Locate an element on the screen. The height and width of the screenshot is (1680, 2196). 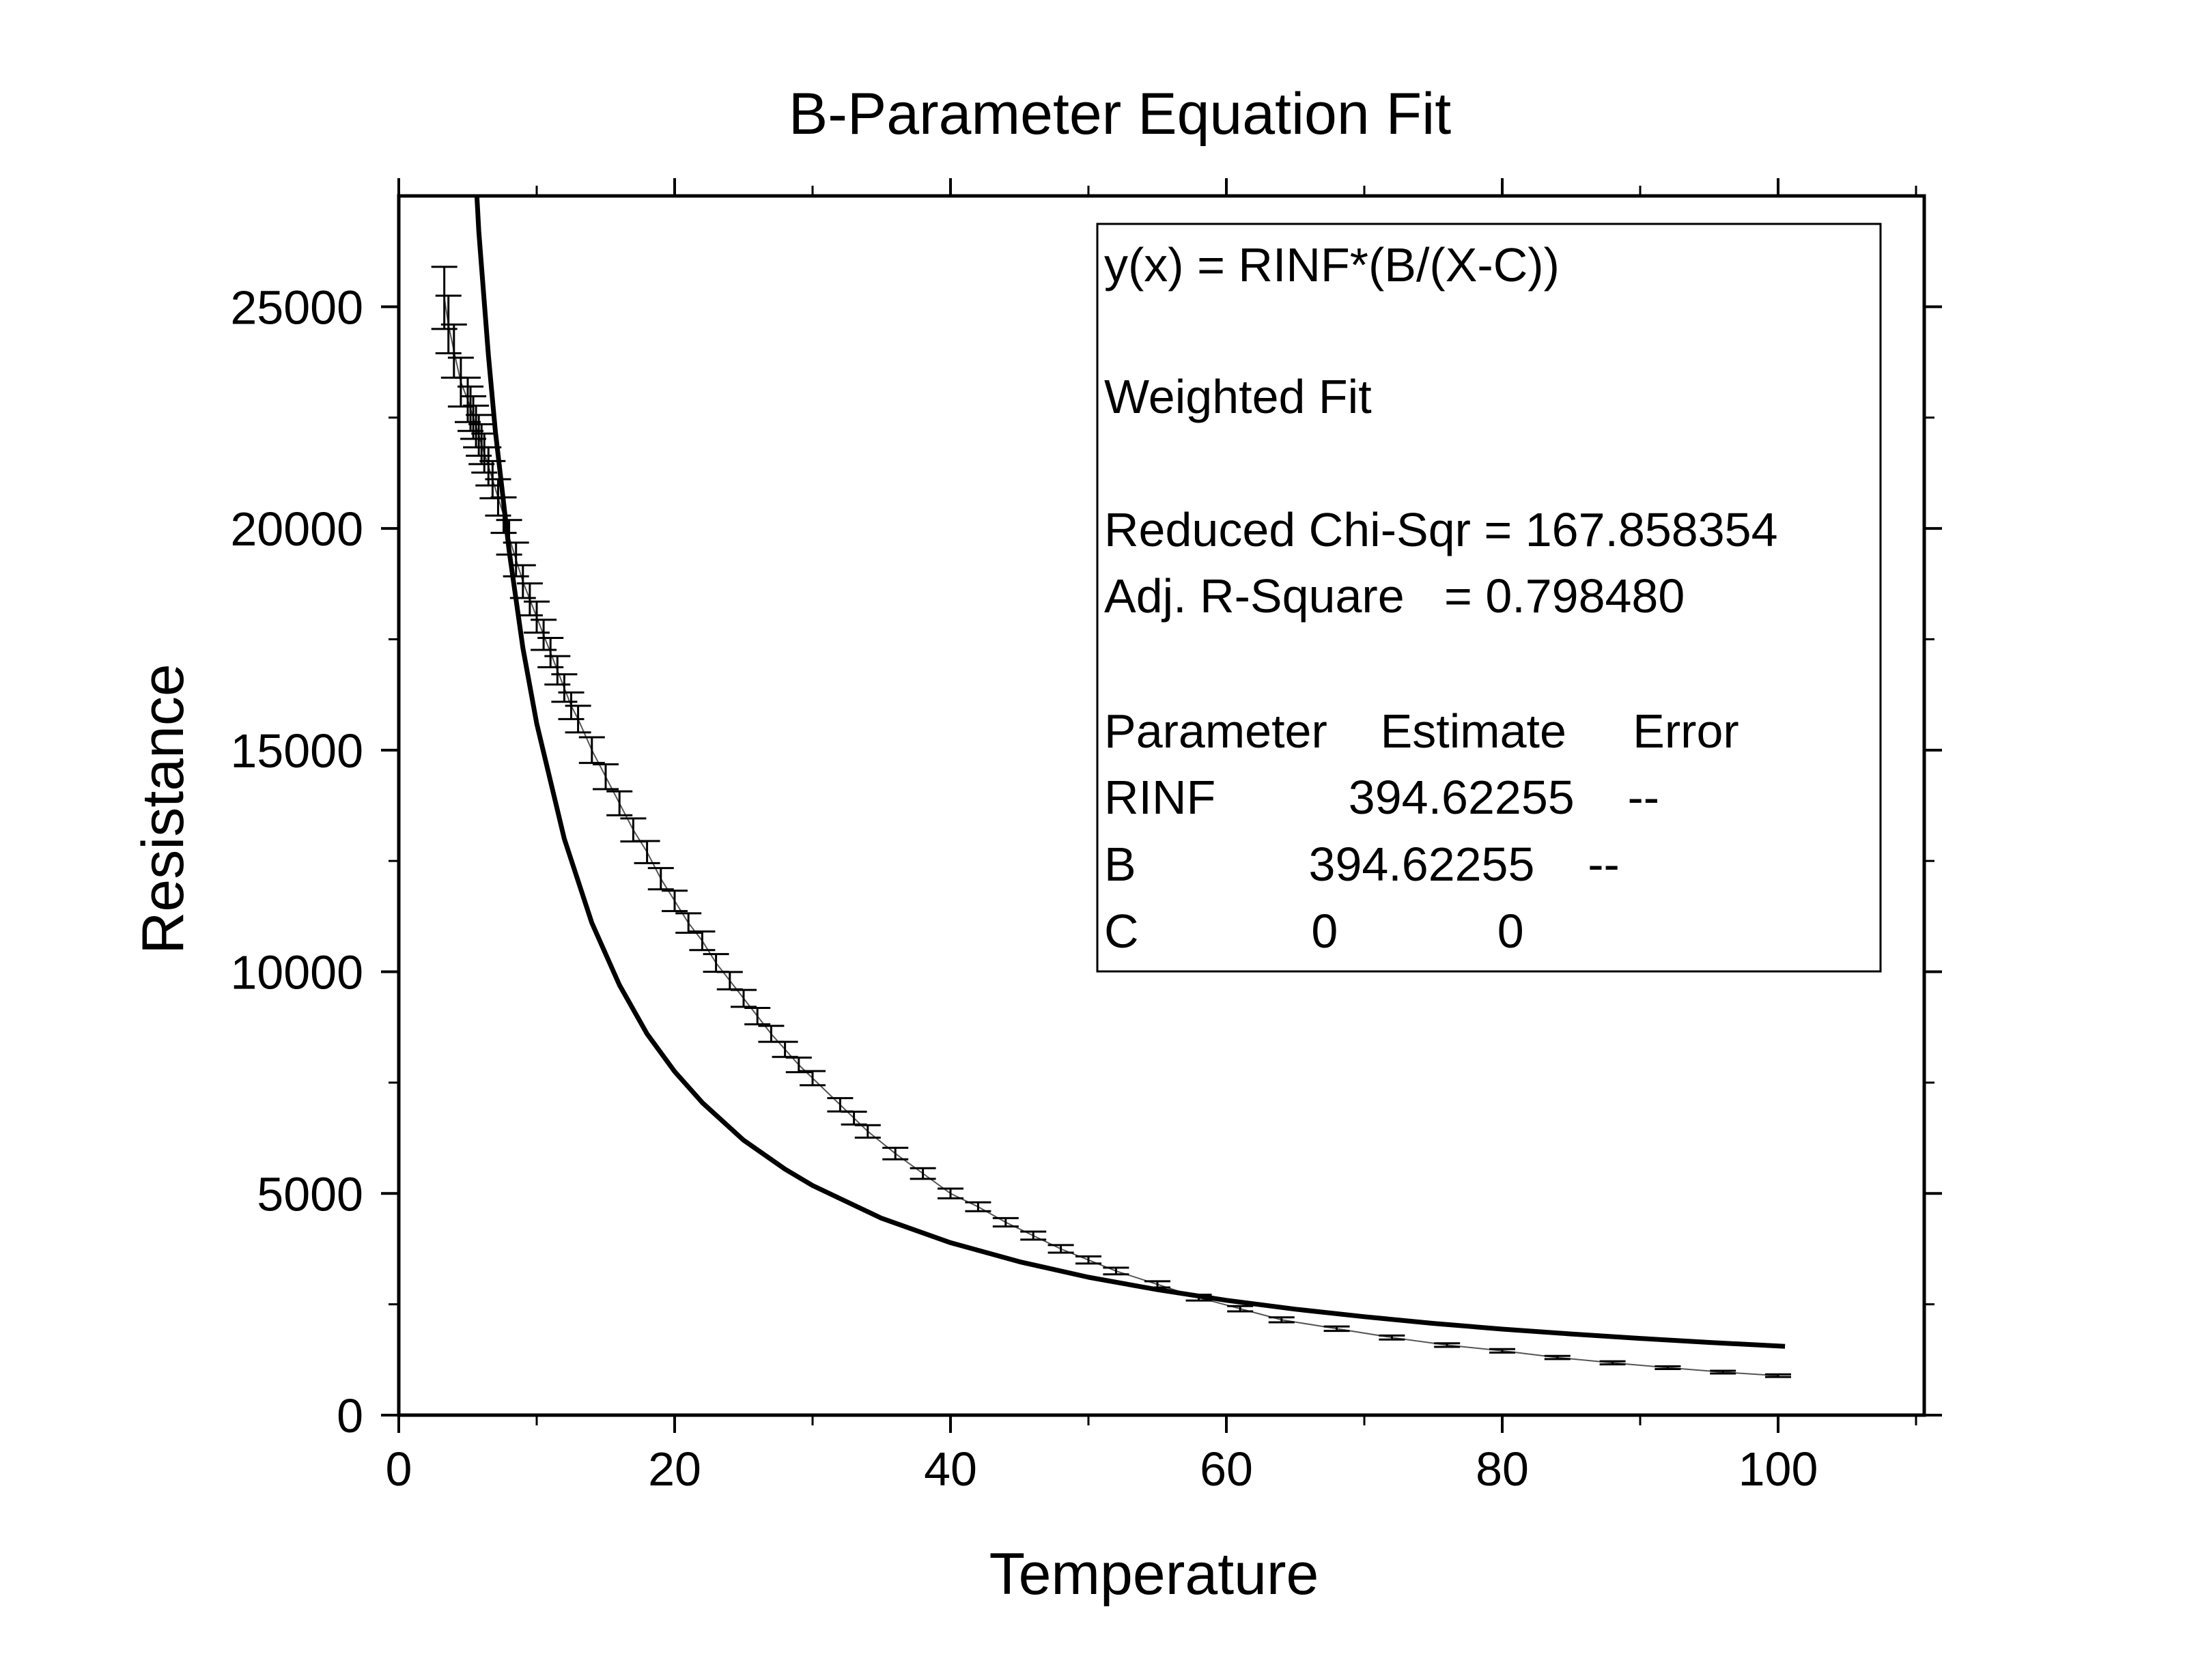
y-axis-label: Resistance is located at coordinates (163, 809).